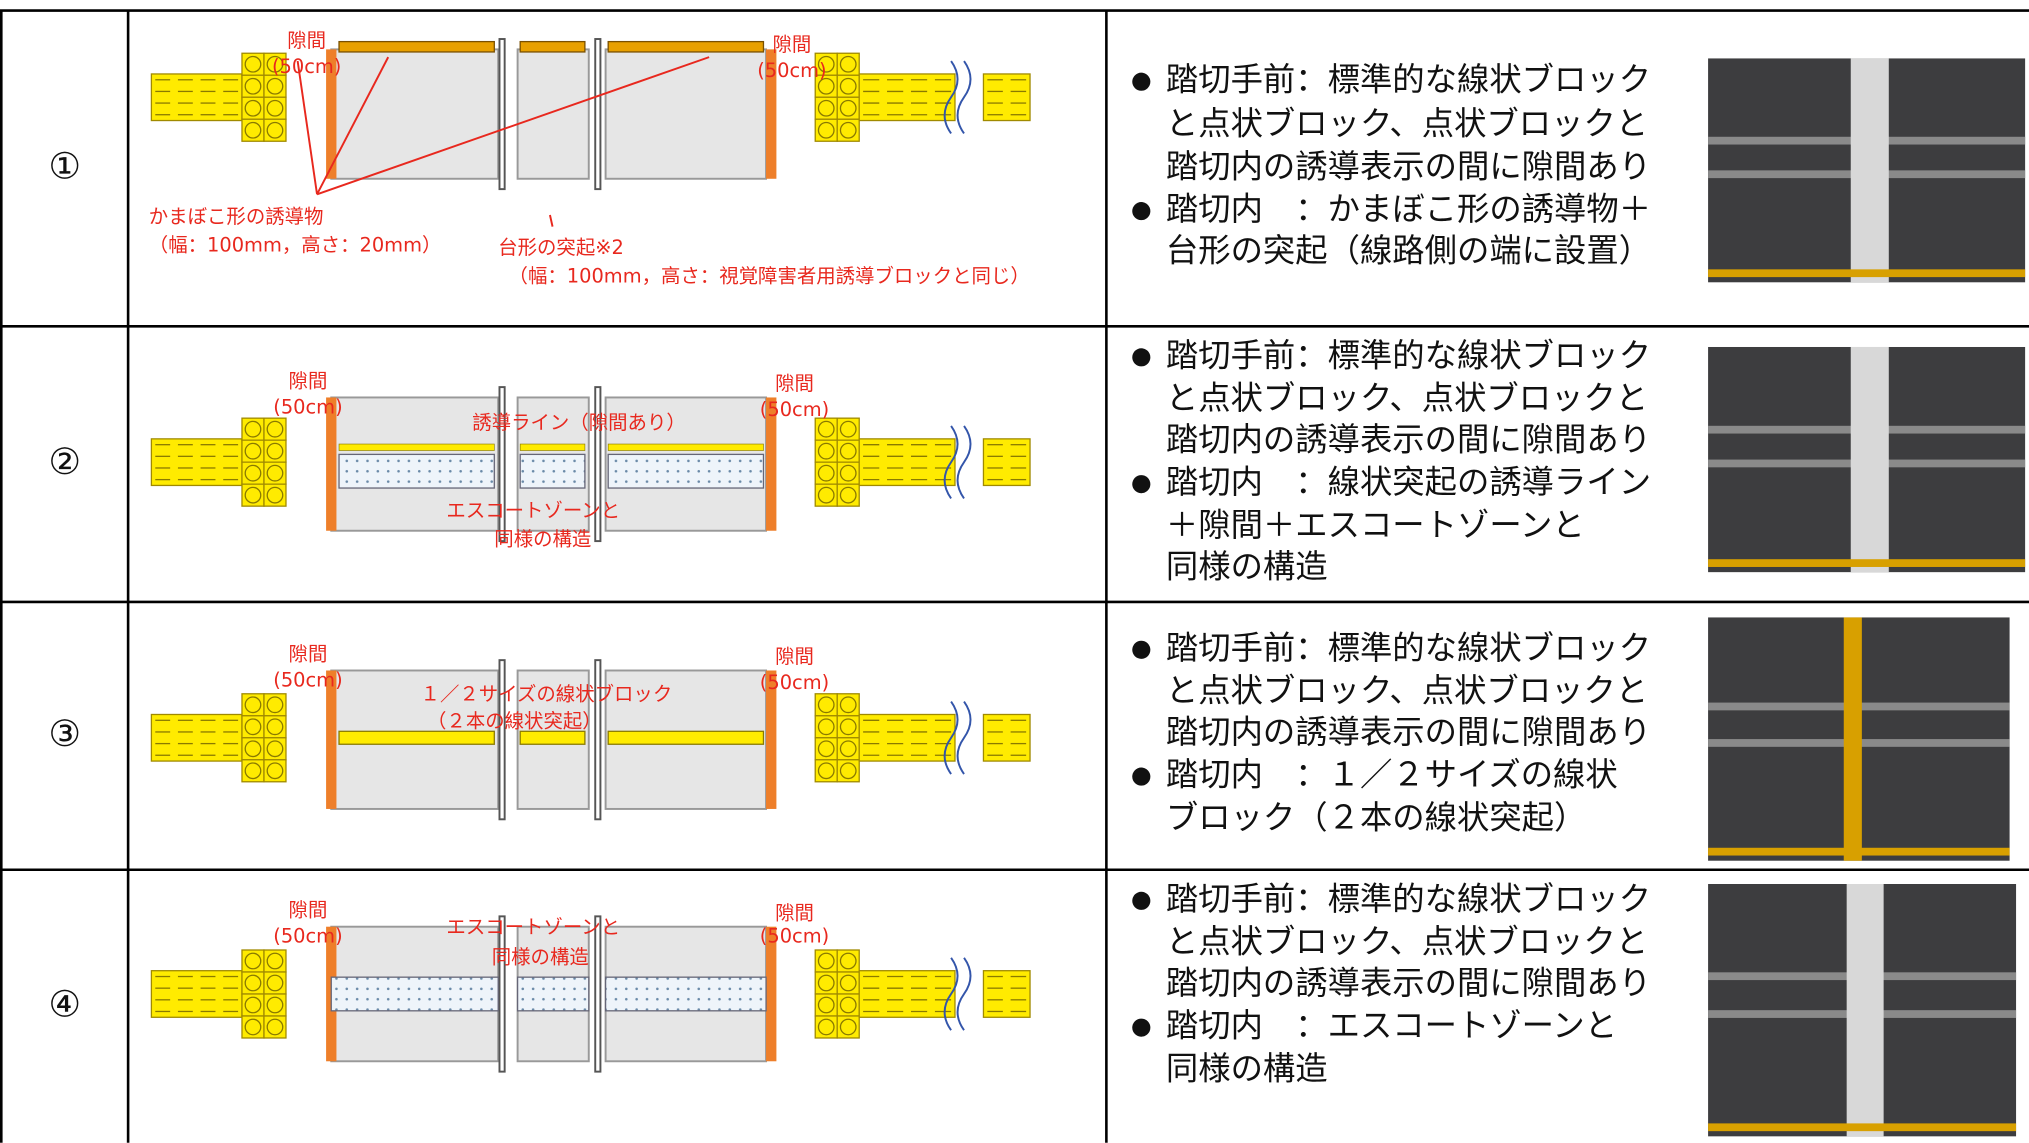 The image size is (2029, 1143). Describe the element at coordinates (769, 276) in the screenshot. I see `note: （幅：100mm，高さ：視覚障害者用誘導ブロックと同じ）` at that location.